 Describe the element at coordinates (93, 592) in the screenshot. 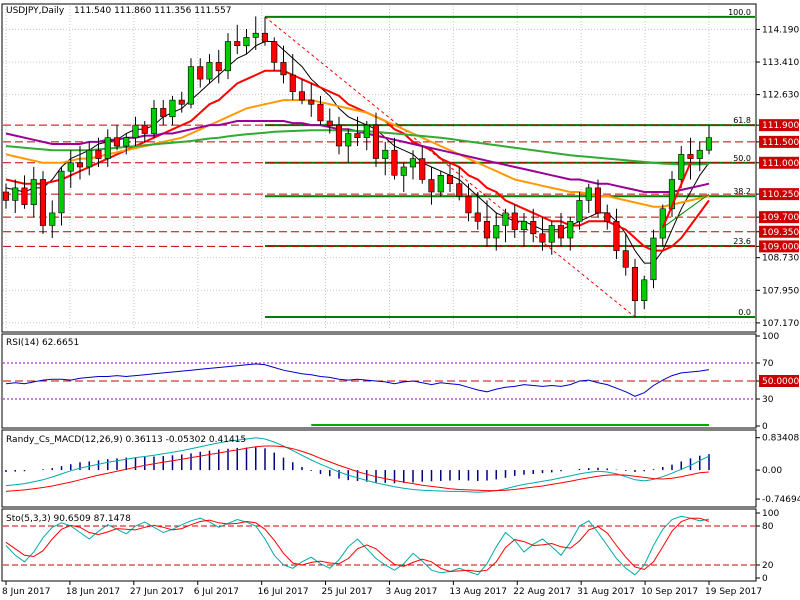

I see `time-axis-label: 18 Jun 2017` at that location.